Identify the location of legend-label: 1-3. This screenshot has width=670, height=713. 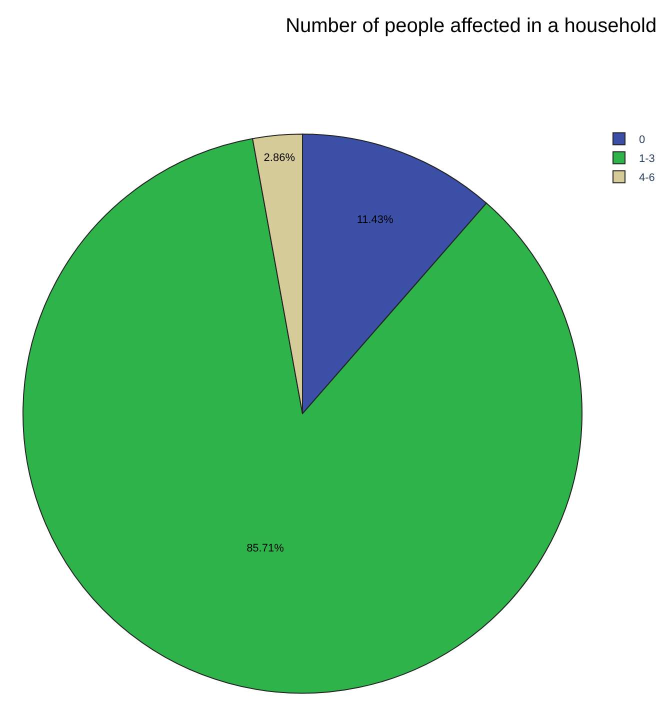
(647, 159).